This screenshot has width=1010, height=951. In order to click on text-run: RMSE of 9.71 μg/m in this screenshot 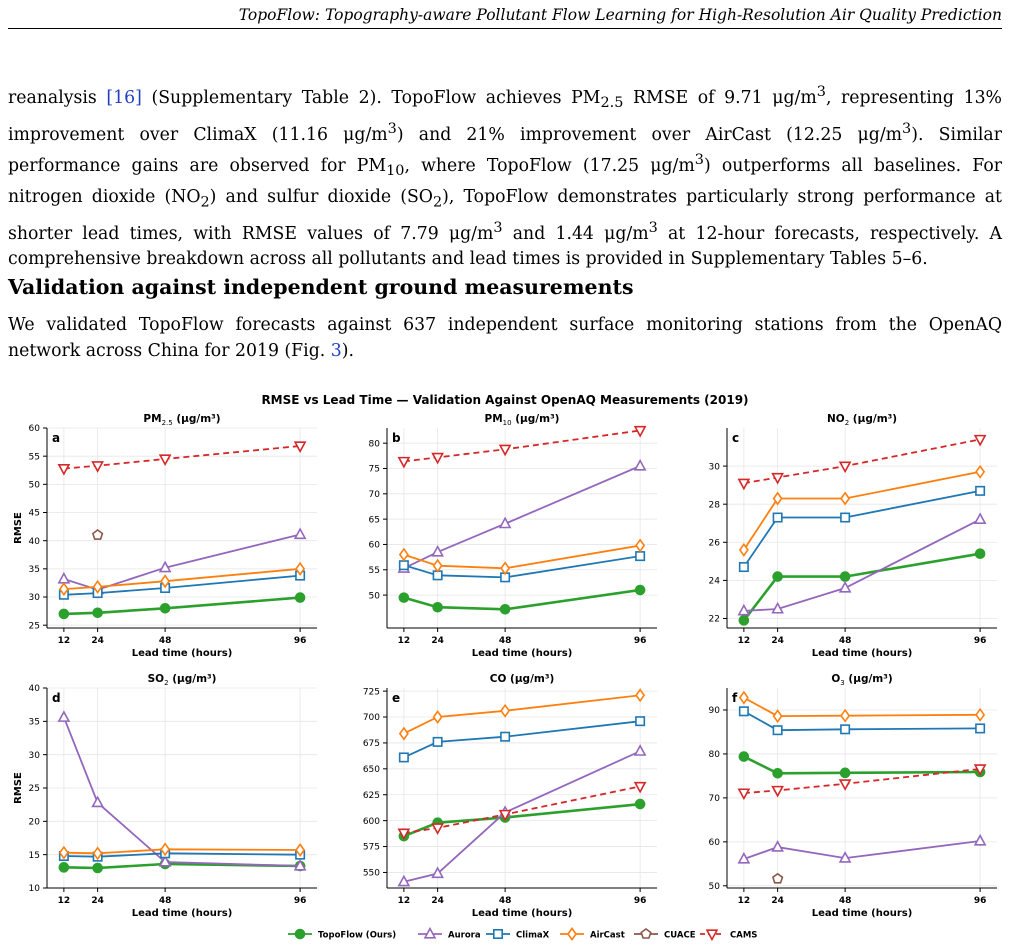, I will do `click(720, 97)`.